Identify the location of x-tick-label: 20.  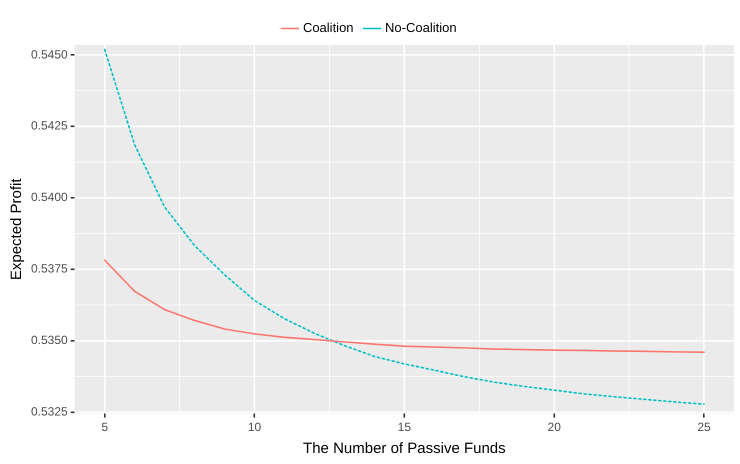
(555, 427).